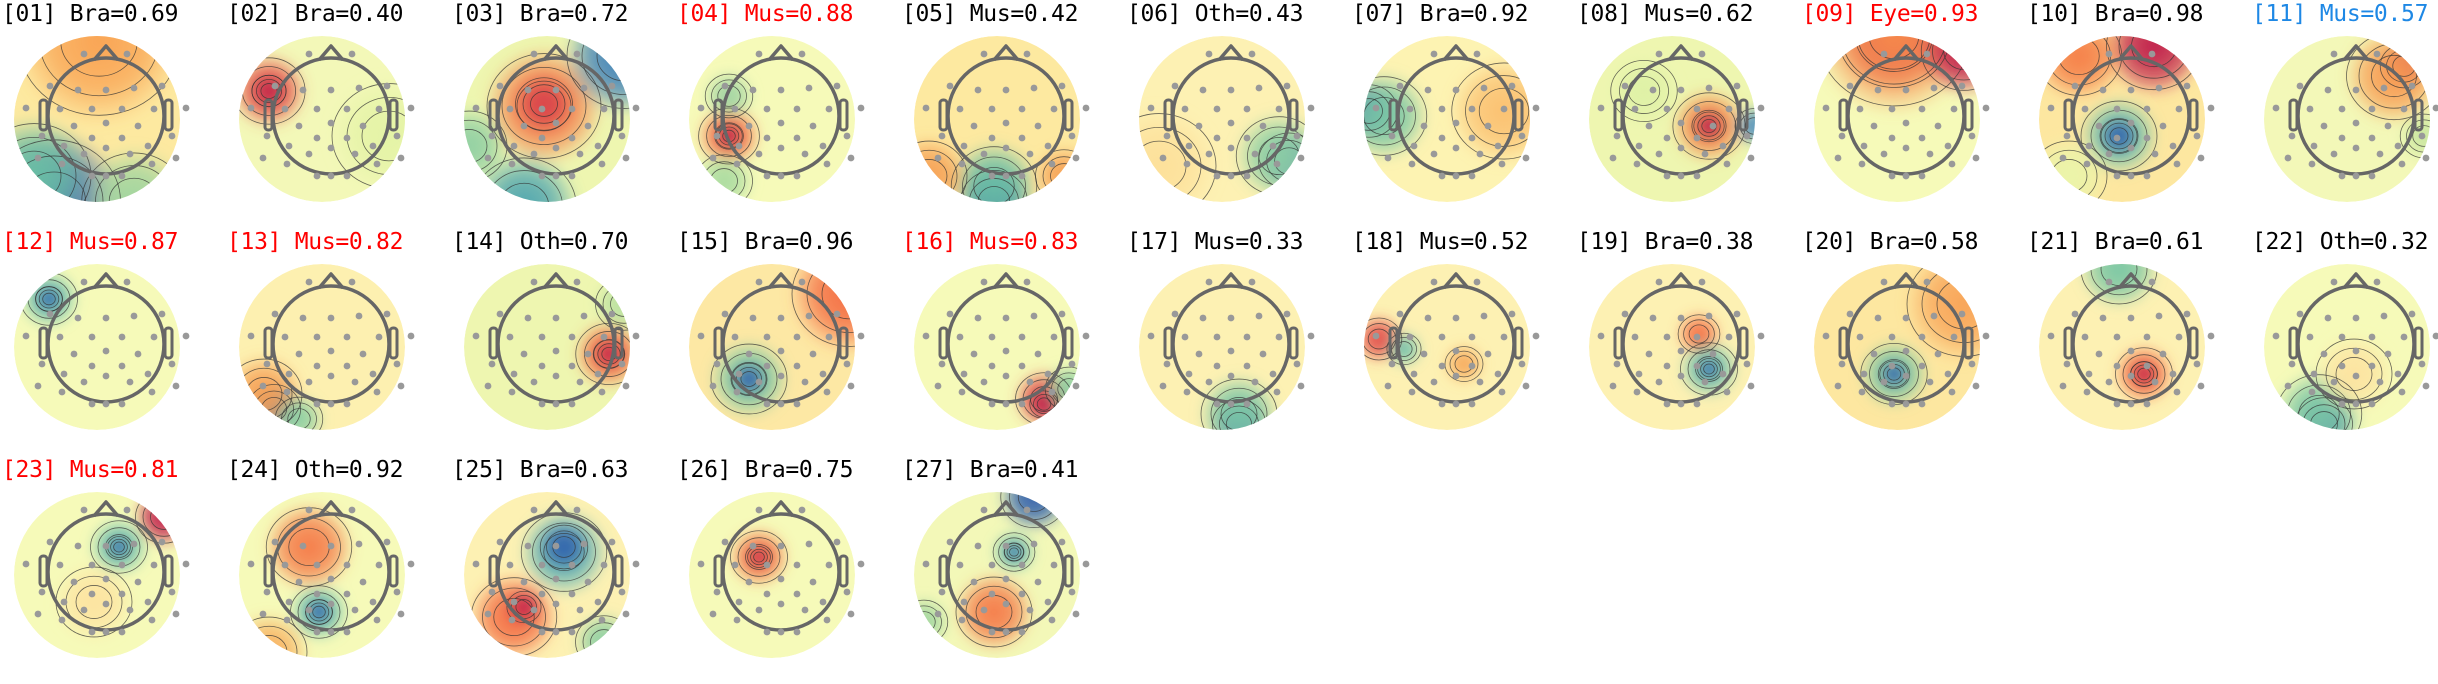 The image size is (2438, 684). I want to click on component-title: [20] Bra=0.58, so click(1890, 243).